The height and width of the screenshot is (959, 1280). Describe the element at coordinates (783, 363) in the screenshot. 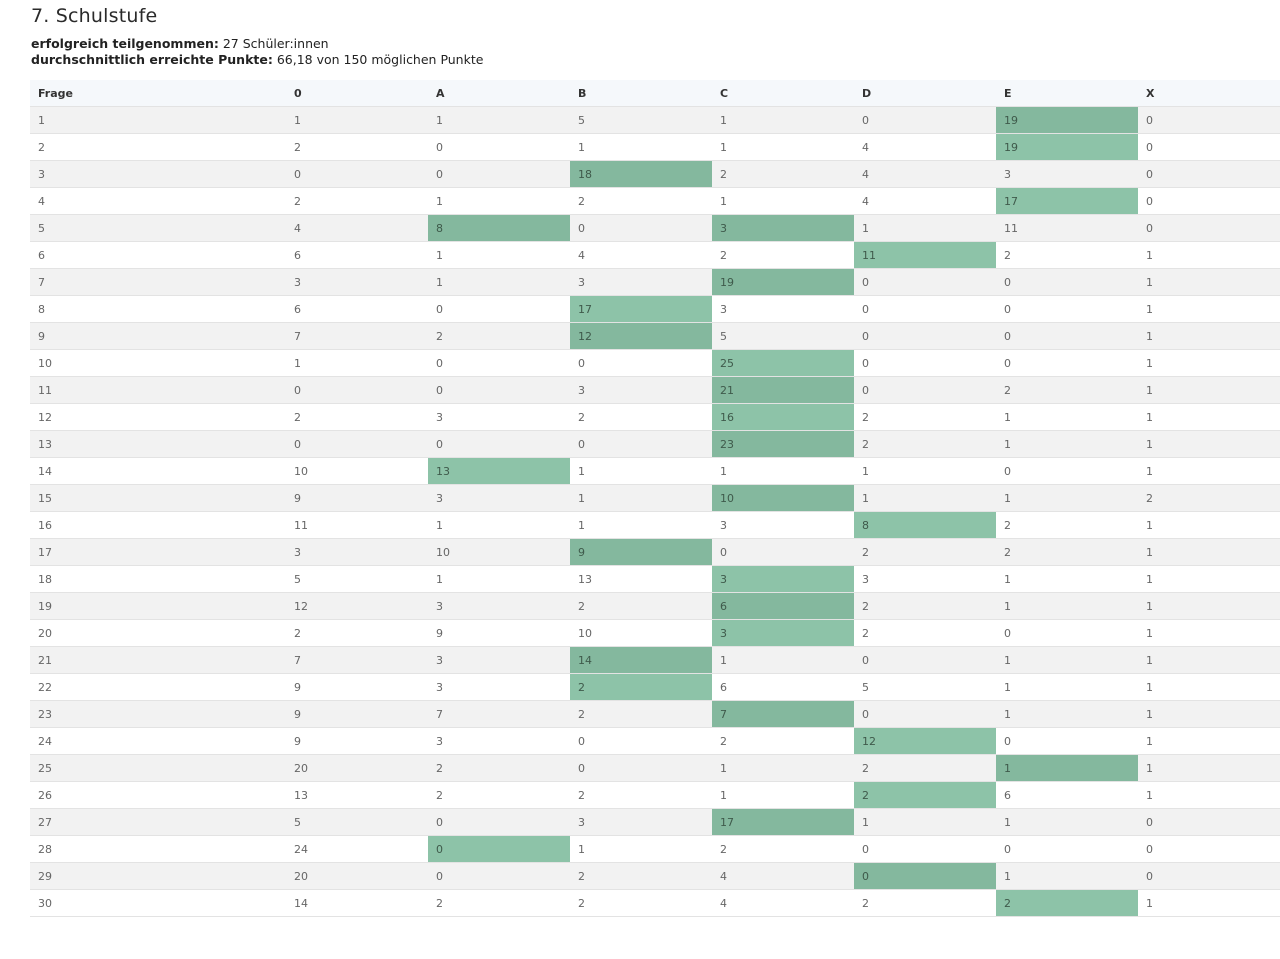

I see `correct-answer-cell-c: 25` at that location.